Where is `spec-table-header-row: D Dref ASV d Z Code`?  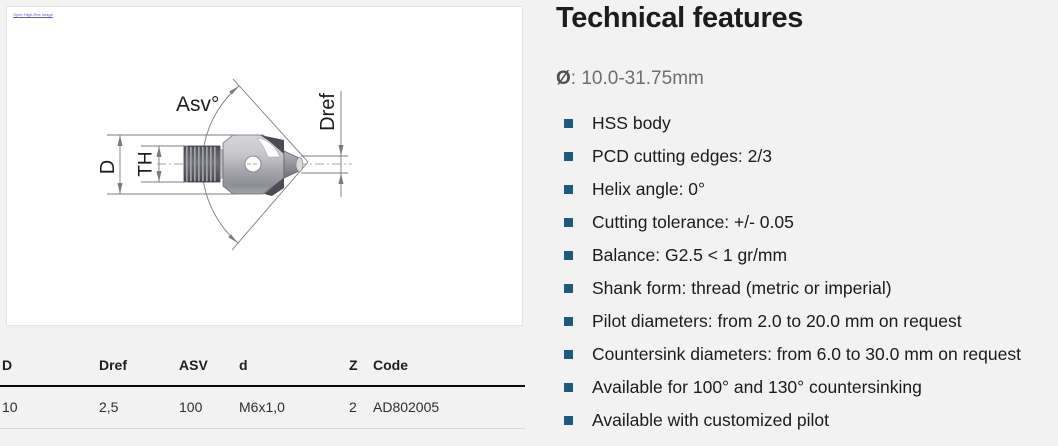
spec-table-header-row: D Dref ASV d Z Code is located at coordinates (262, 365).